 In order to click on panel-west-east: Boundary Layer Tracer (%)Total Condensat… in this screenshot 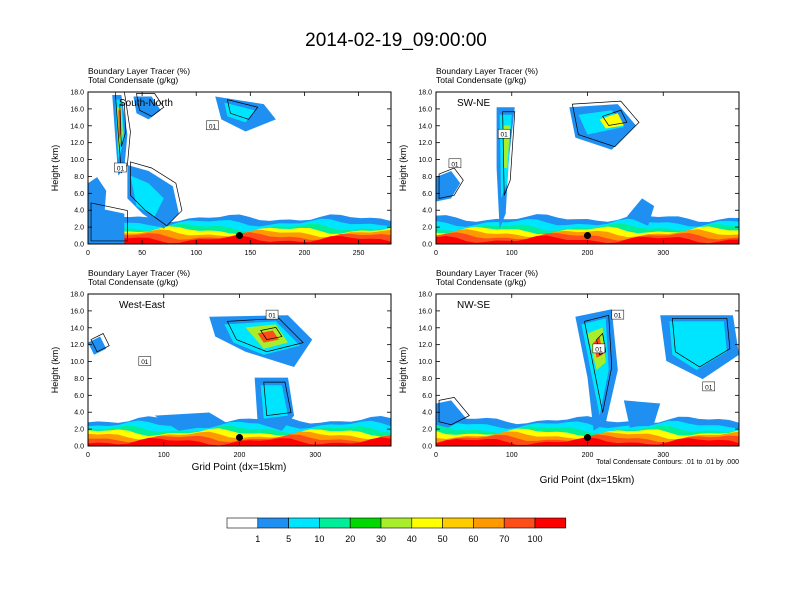, I will do `click(221, 363)`.